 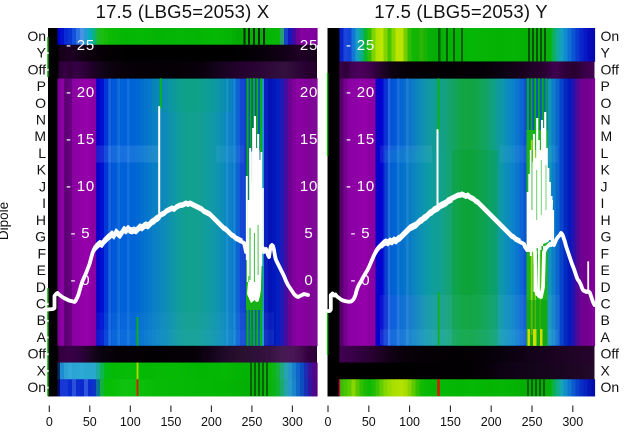 I want to click on svg-text: 25, so click(x=309, y=45).